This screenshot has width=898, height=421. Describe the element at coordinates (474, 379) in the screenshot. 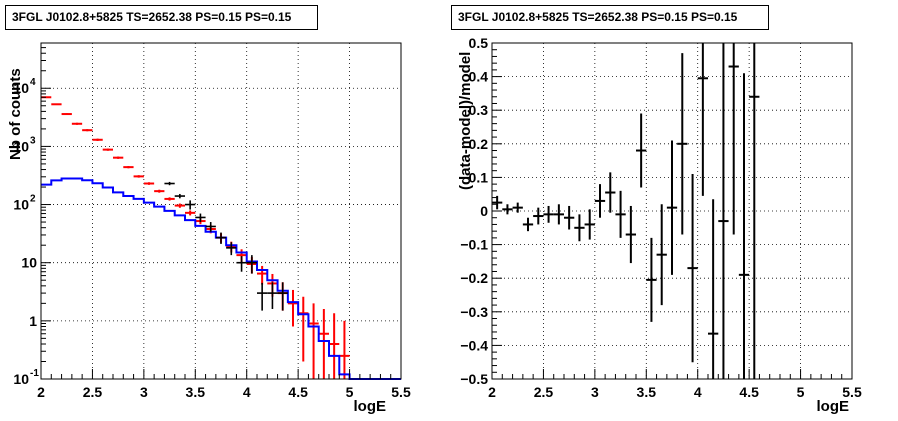

I see `right-y-tick-label: −0.5` at that location.